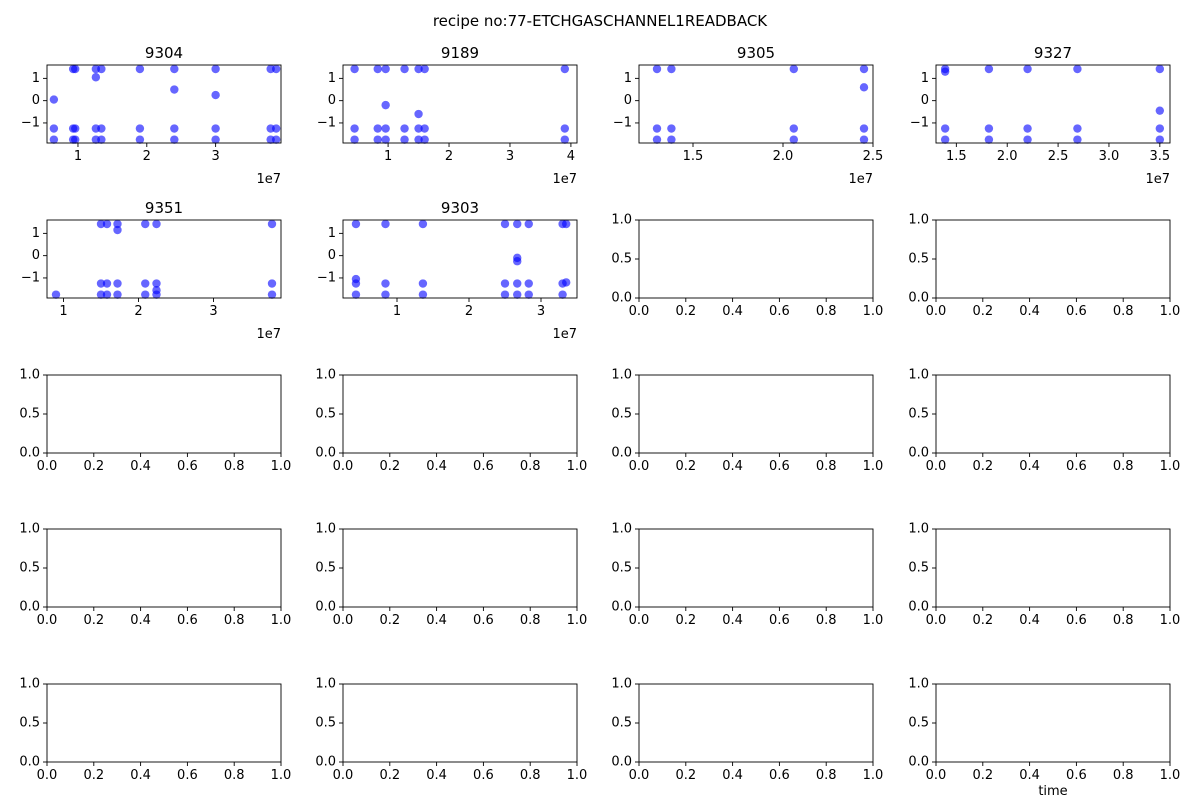 The image size is (1200, 800). Describe the element at coordinates (1157, 179) in the screenshot. I see `x-offset-label: 1e7` at that location.